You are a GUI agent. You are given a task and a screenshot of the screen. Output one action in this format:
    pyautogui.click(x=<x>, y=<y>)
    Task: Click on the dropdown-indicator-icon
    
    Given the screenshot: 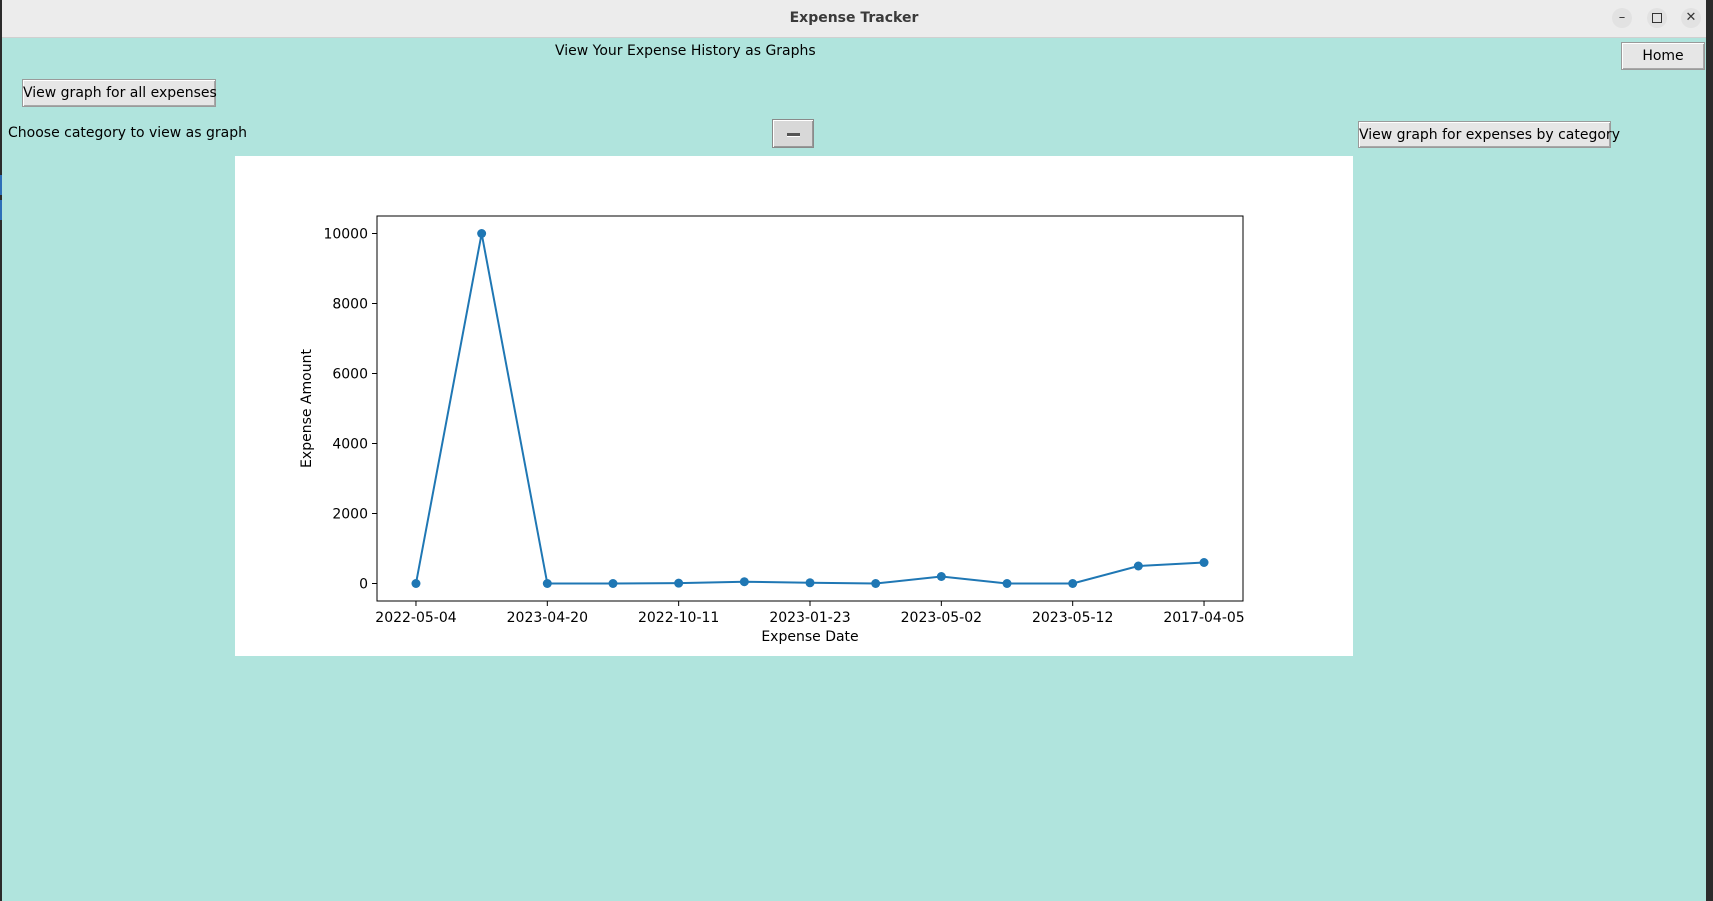 What is the action you would take?
    pyautogui.click(x=793, y=134)
    